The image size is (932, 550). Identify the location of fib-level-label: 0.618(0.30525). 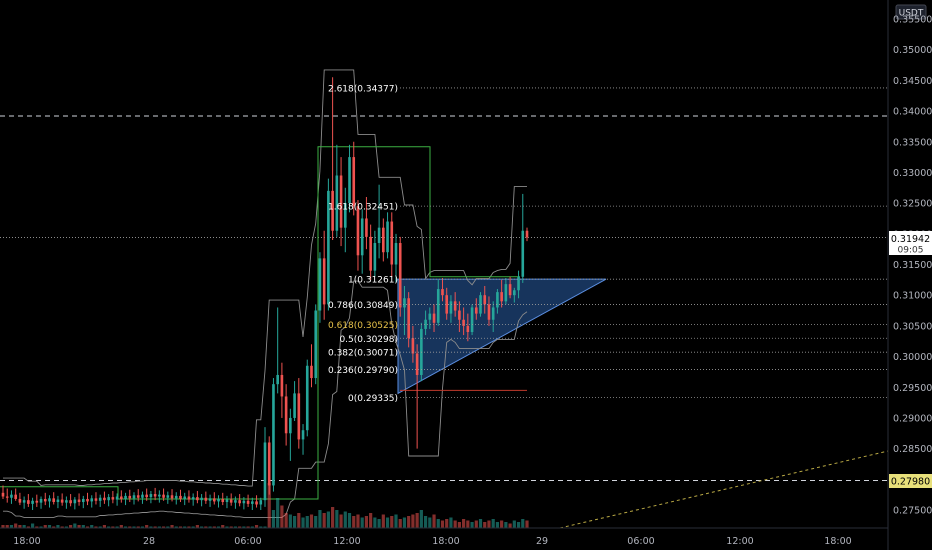
(363, 326).